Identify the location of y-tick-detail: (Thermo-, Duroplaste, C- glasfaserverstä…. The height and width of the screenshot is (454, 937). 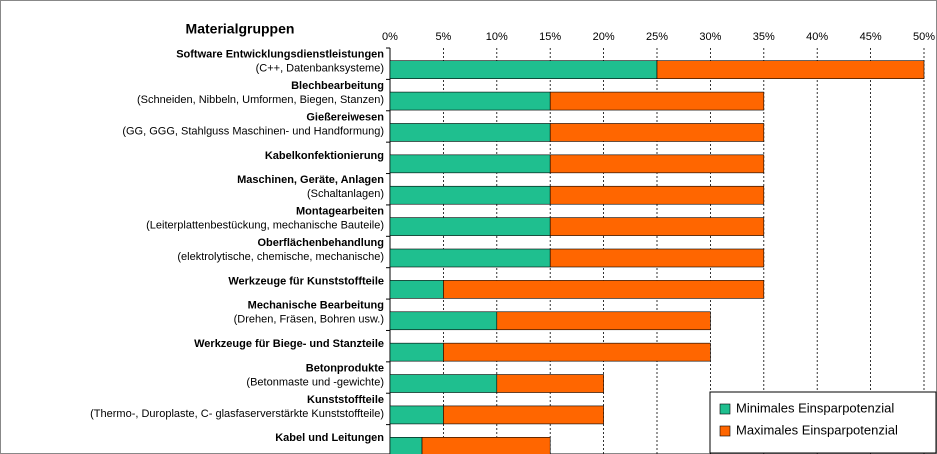
(237, 414).